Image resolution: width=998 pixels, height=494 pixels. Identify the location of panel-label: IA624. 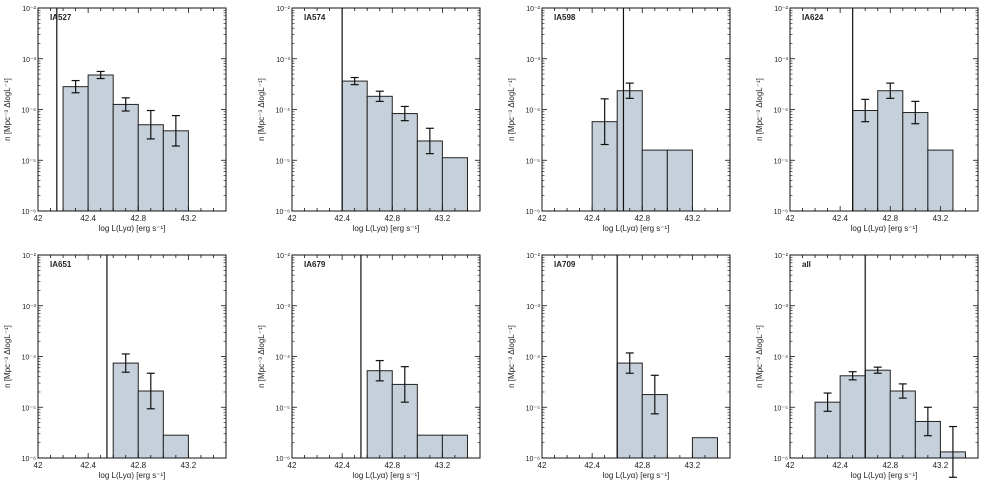
(813, 17).